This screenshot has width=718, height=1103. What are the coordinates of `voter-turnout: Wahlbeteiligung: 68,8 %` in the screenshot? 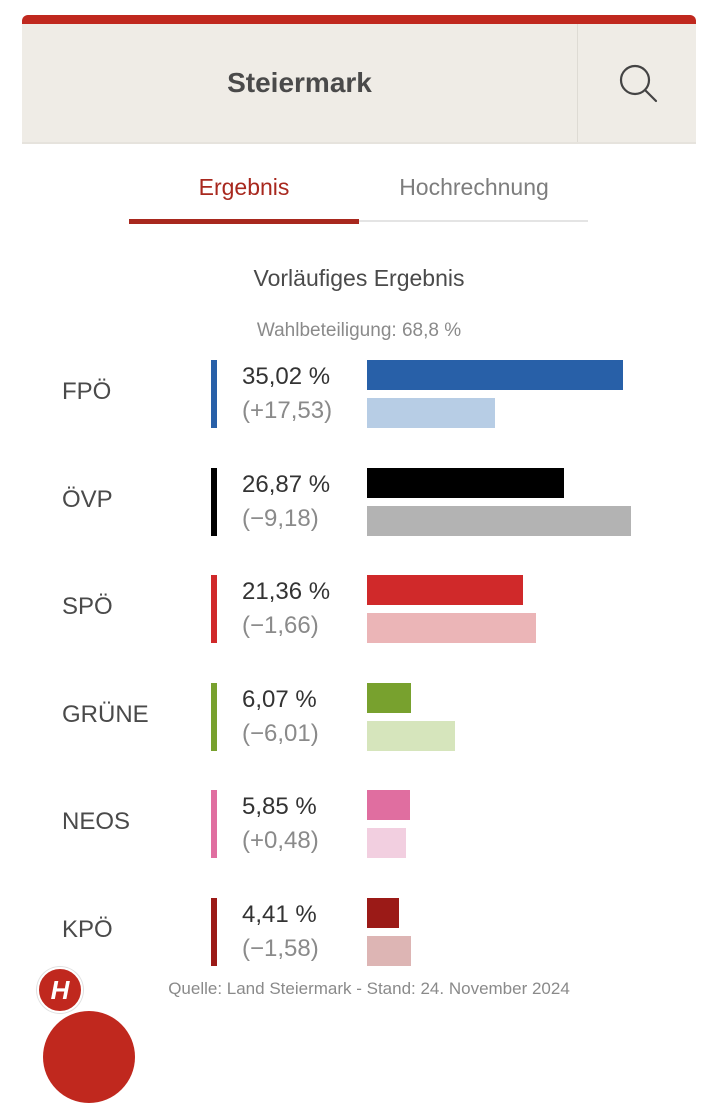 It's located at (359, 330).